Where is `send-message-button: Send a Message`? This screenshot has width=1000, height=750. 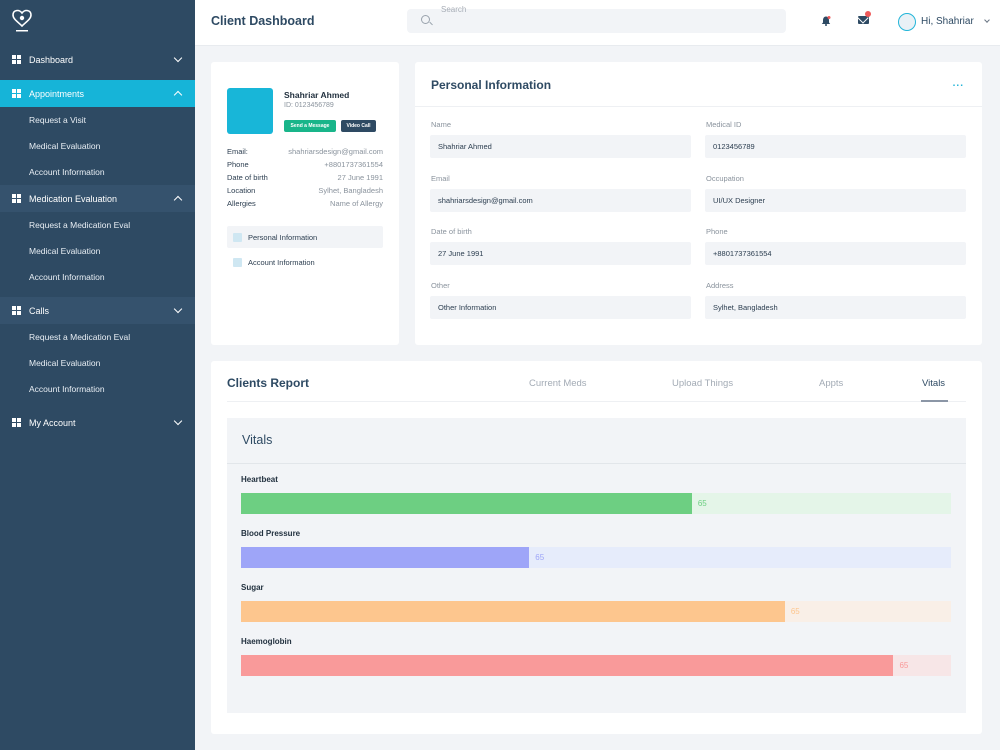
send-message-button: Send a Message is located at coordinates (310, 126).